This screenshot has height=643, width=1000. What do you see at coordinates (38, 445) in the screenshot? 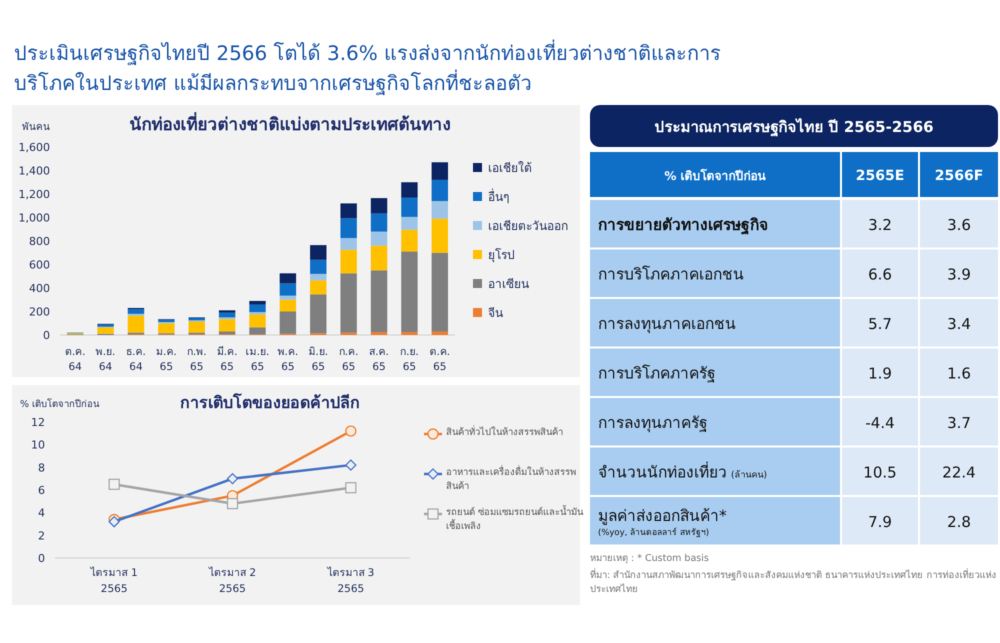
I see `y-tick-label: 10` at bounding box center [38, 445].